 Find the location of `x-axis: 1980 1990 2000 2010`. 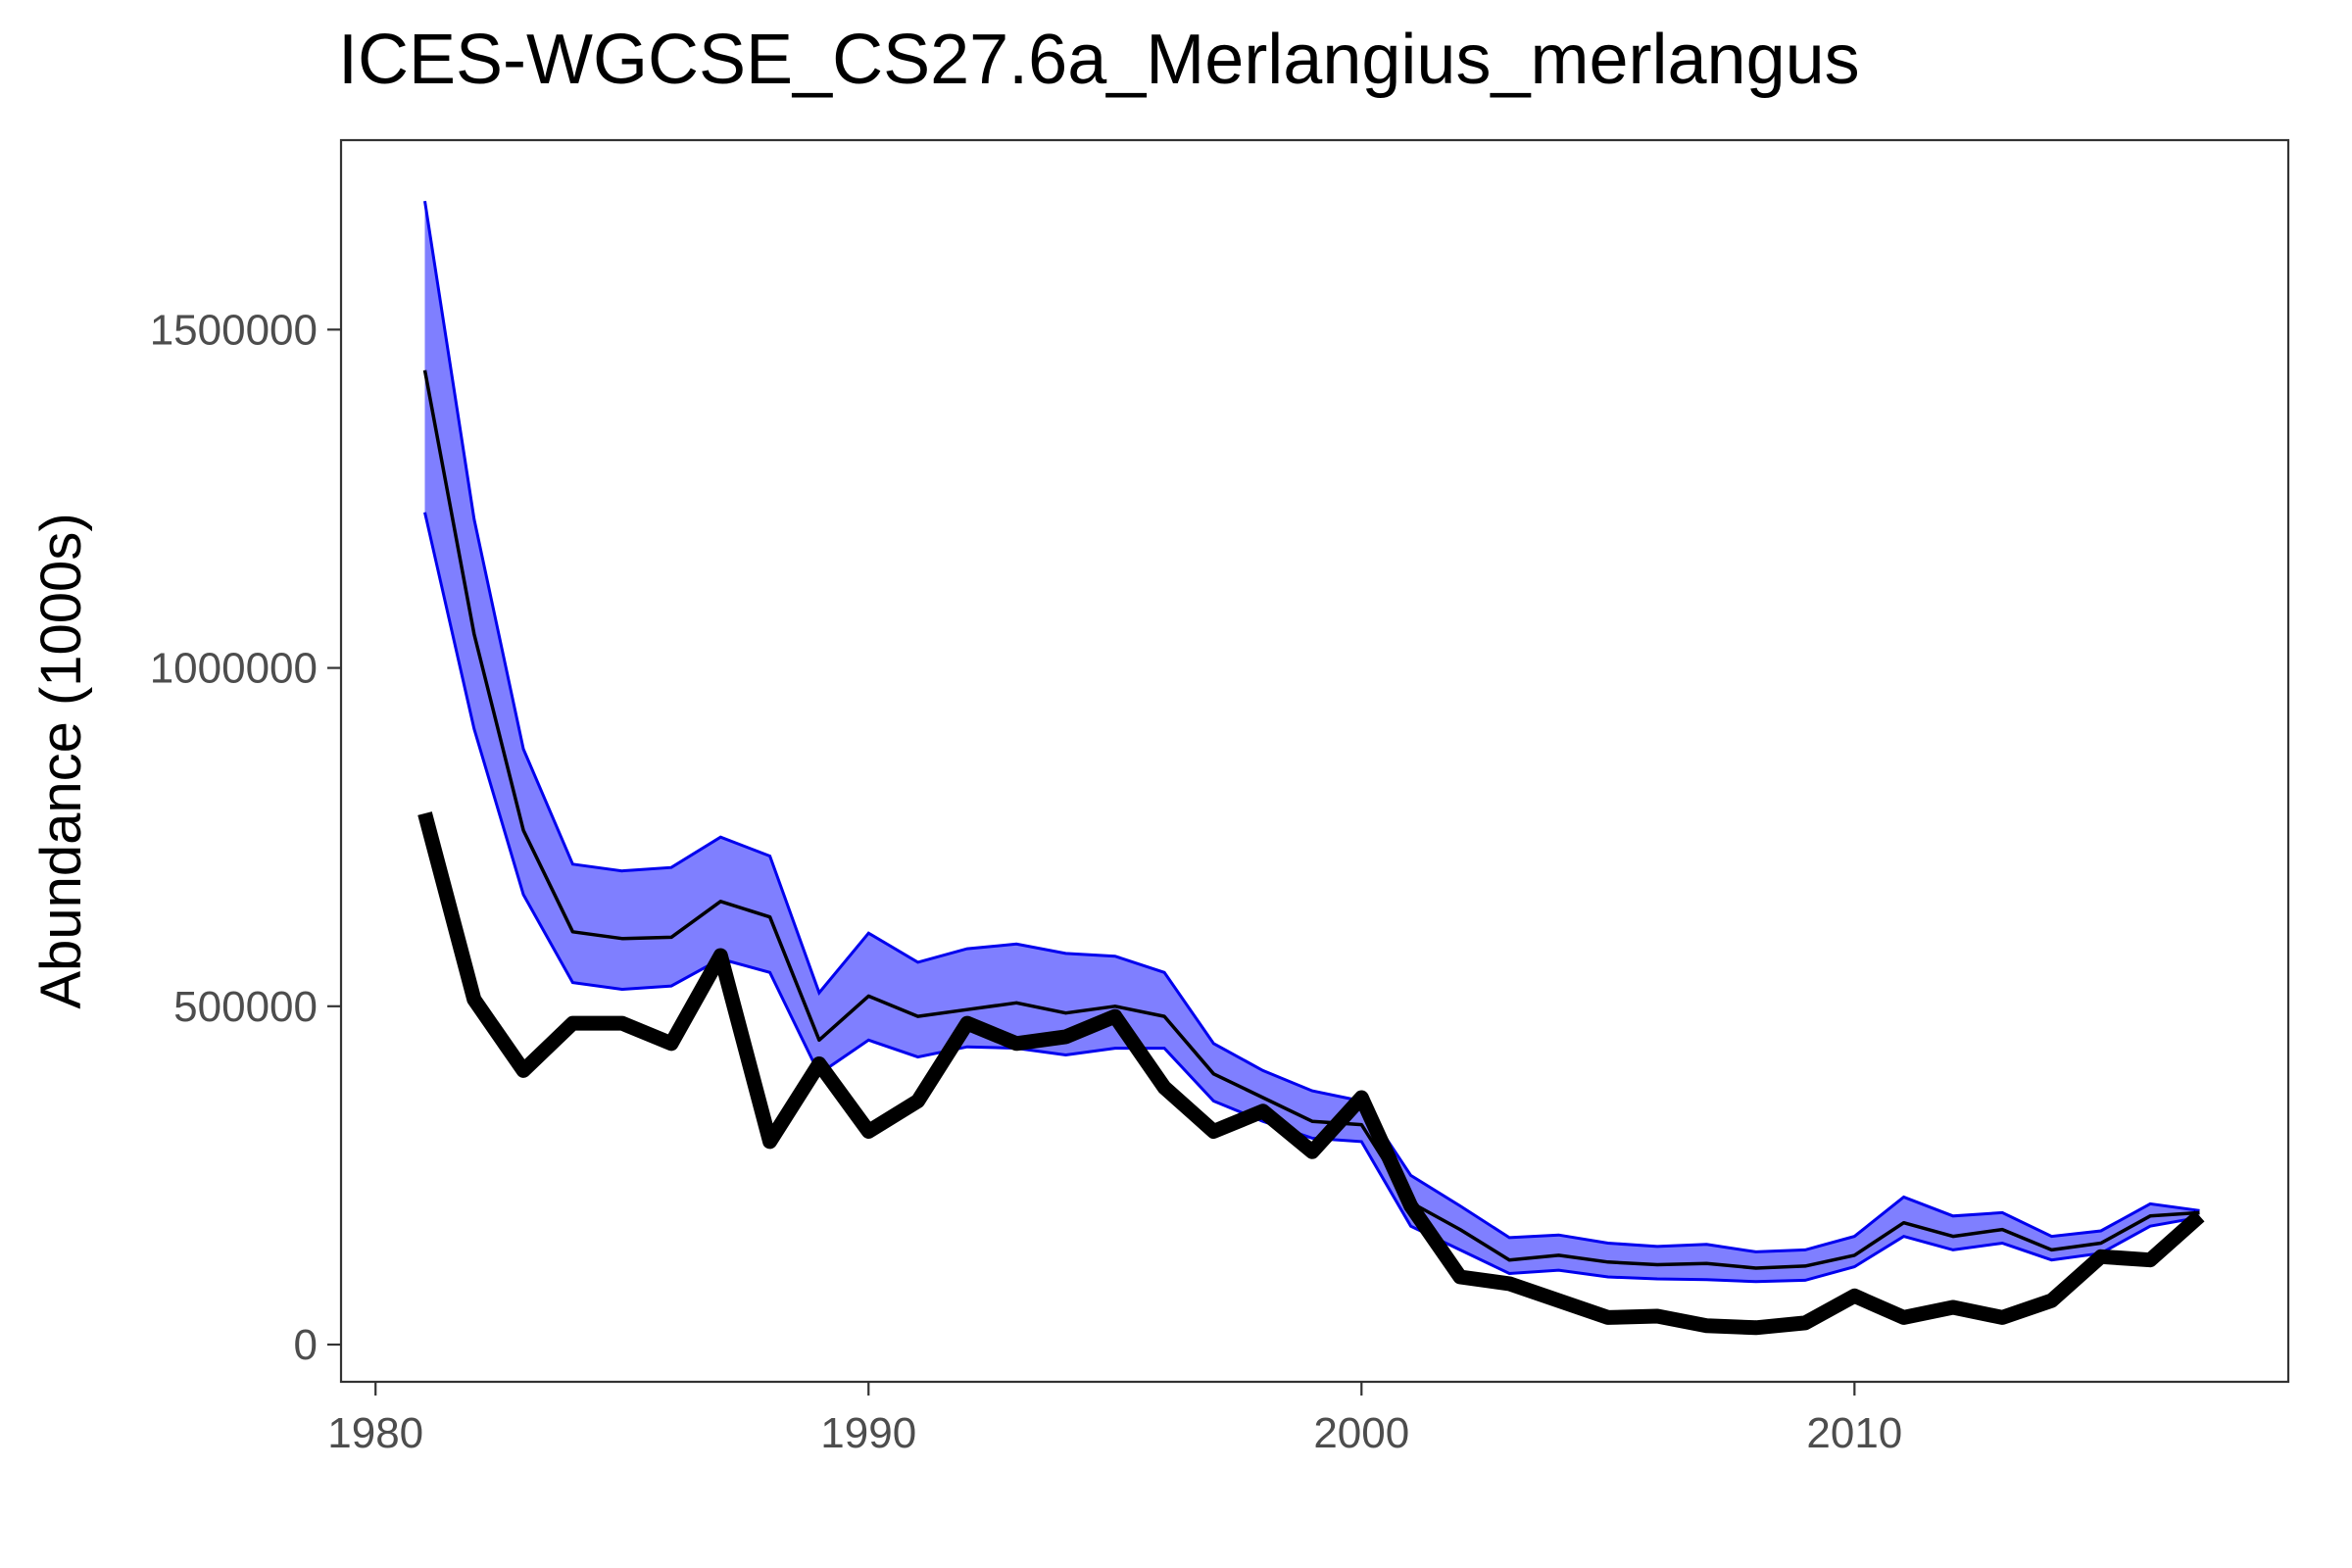

x-axis: 1980 1990 2000 2010 is located at coordinates (1114, 1419).